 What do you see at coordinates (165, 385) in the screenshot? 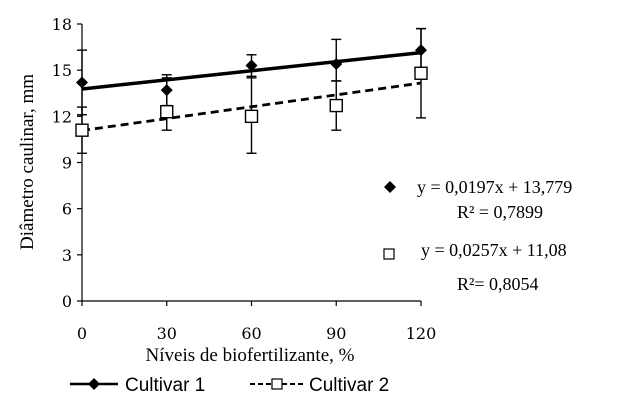
I see `legend-label-cultivar-1: Cultivar 1` at bounding box center [165, 385].